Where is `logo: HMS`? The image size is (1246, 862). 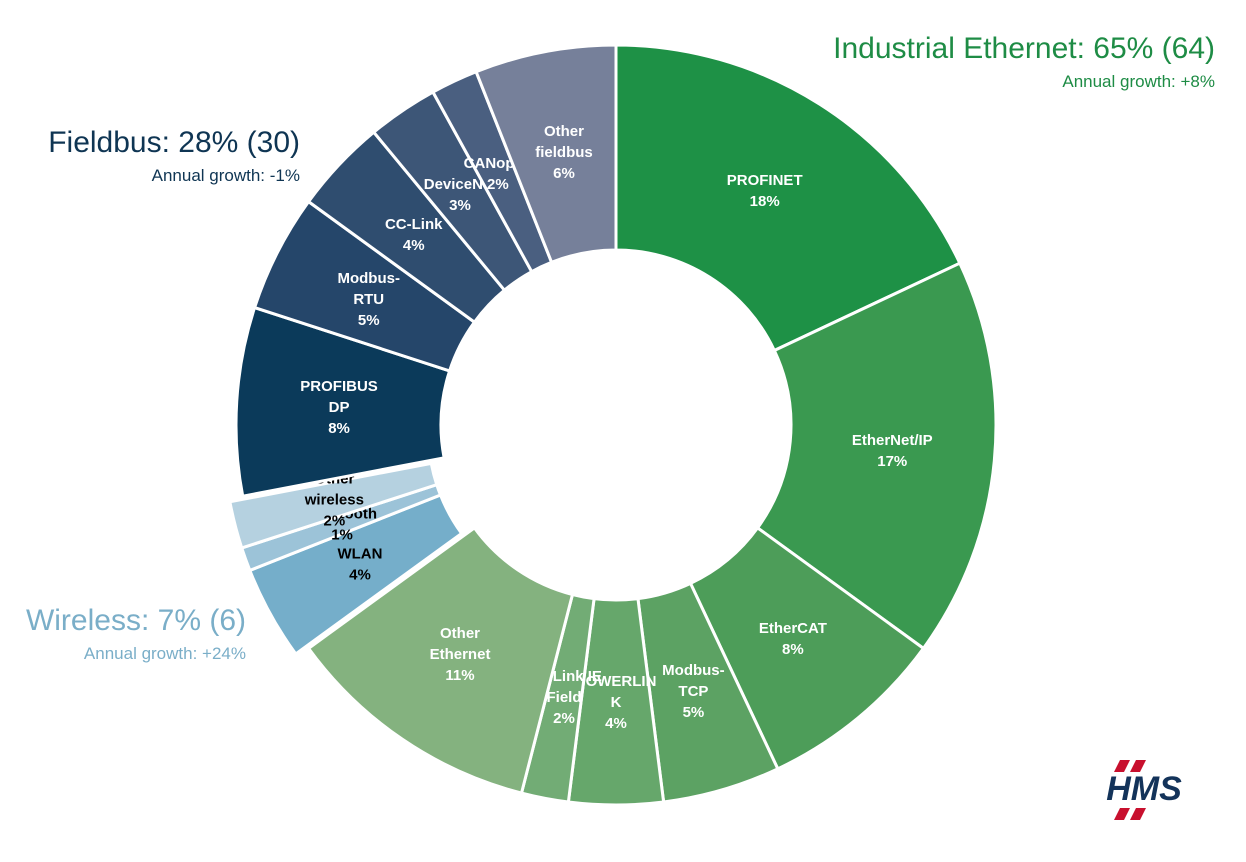 logo: HMS is located at coordinates (1144, 790).